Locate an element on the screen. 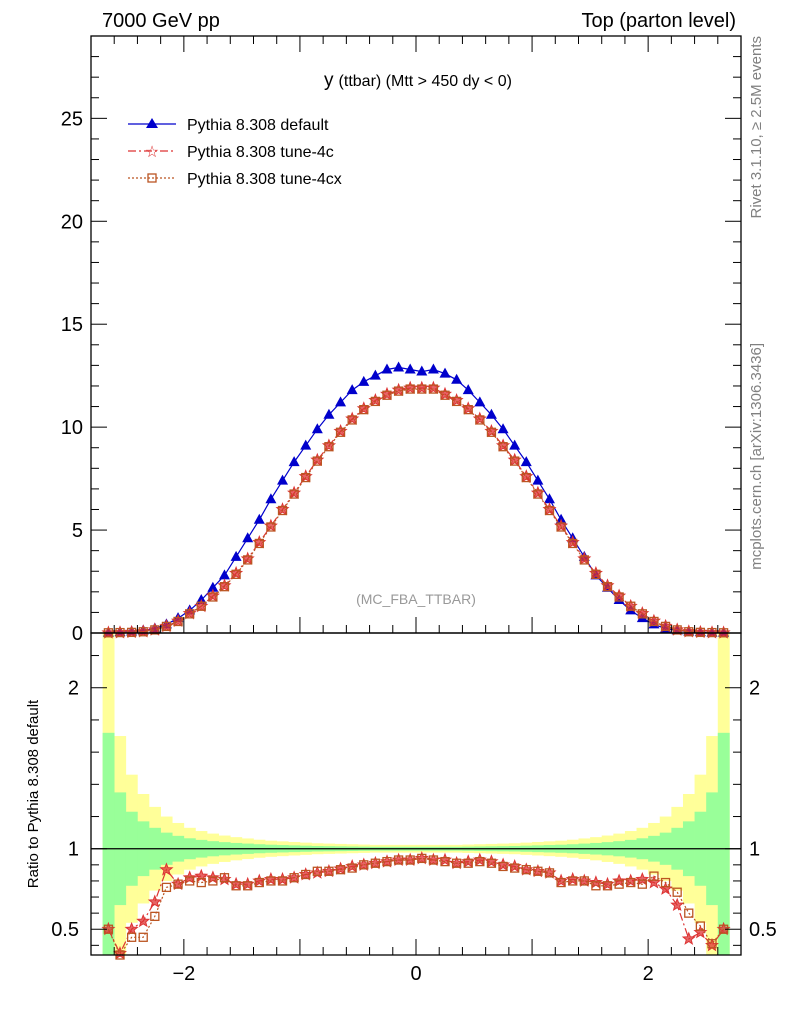 The height and width of the screenshot is (1024, 786). plot-title: y (ttbar) (Mtt > 450 dy < 0) is located at coordinates (418, 80).